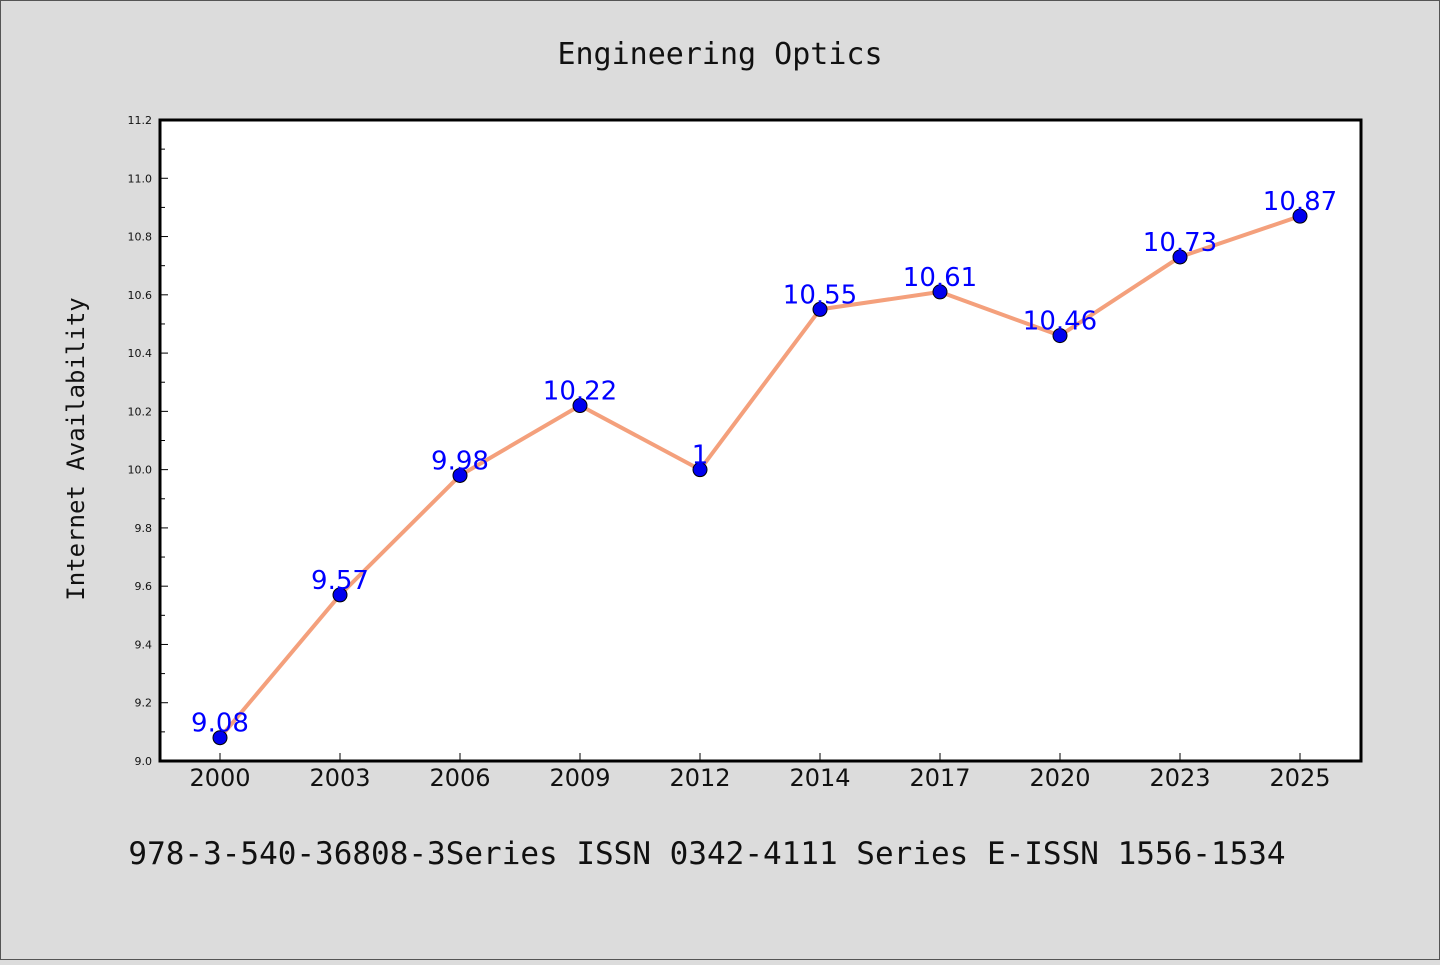 This screenshot has width=1440, height=965. What do you see at coordinates (1060, 322) in the screenshot?
I see `data-label: 10.46` at bounding box center [1060, 322].